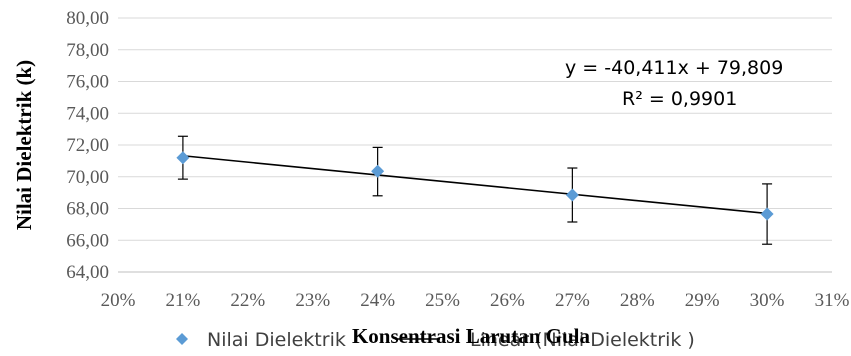 The height and width of the screenshot is (356, 851). What do you see at coordinates (767, 300) in the screenshot?
I see `x-tick-label: 30%` at bounding box center [767, 300].